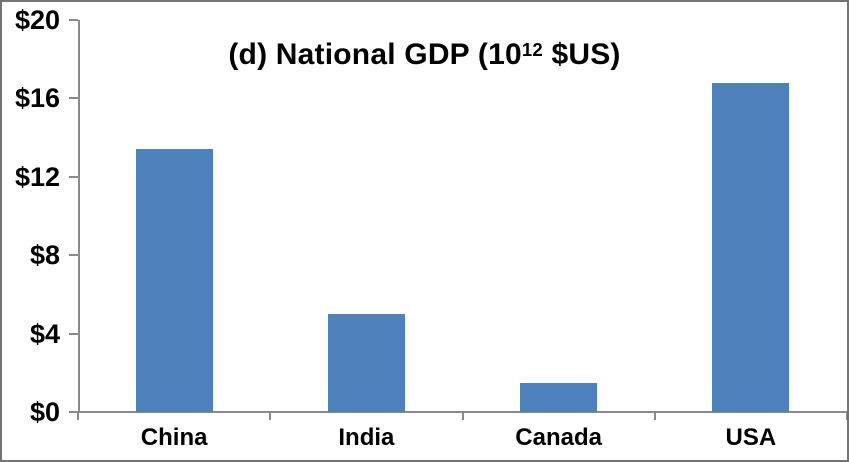 The width and height of the screenshot is (849, 462). I want to click on y-axis-line, so click(79, 216).